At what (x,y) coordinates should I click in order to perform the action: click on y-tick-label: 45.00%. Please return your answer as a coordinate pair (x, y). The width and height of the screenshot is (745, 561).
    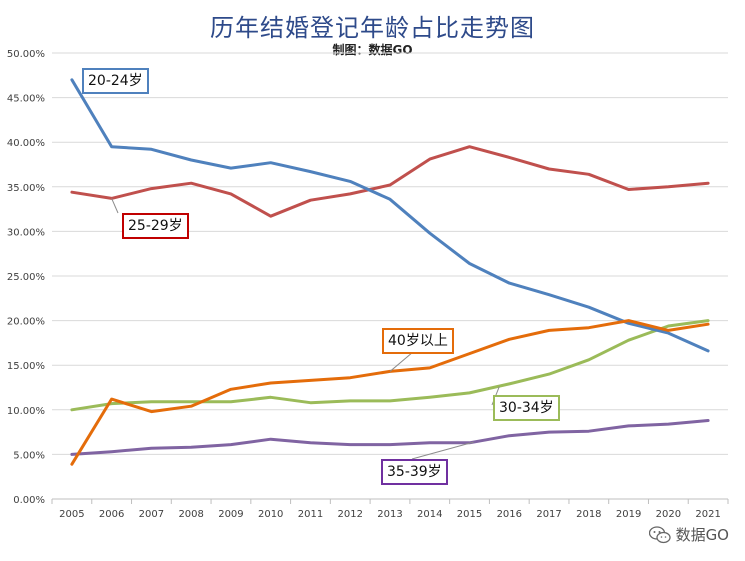
    Looking at the image, I should click on (26, 99).